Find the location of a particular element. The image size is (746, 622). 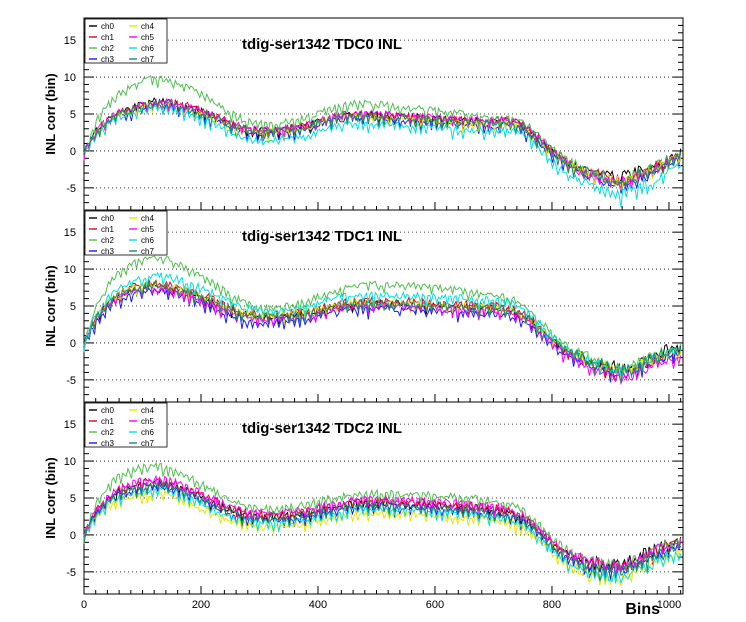

series-ch4 is located at coordinates (382, 538).